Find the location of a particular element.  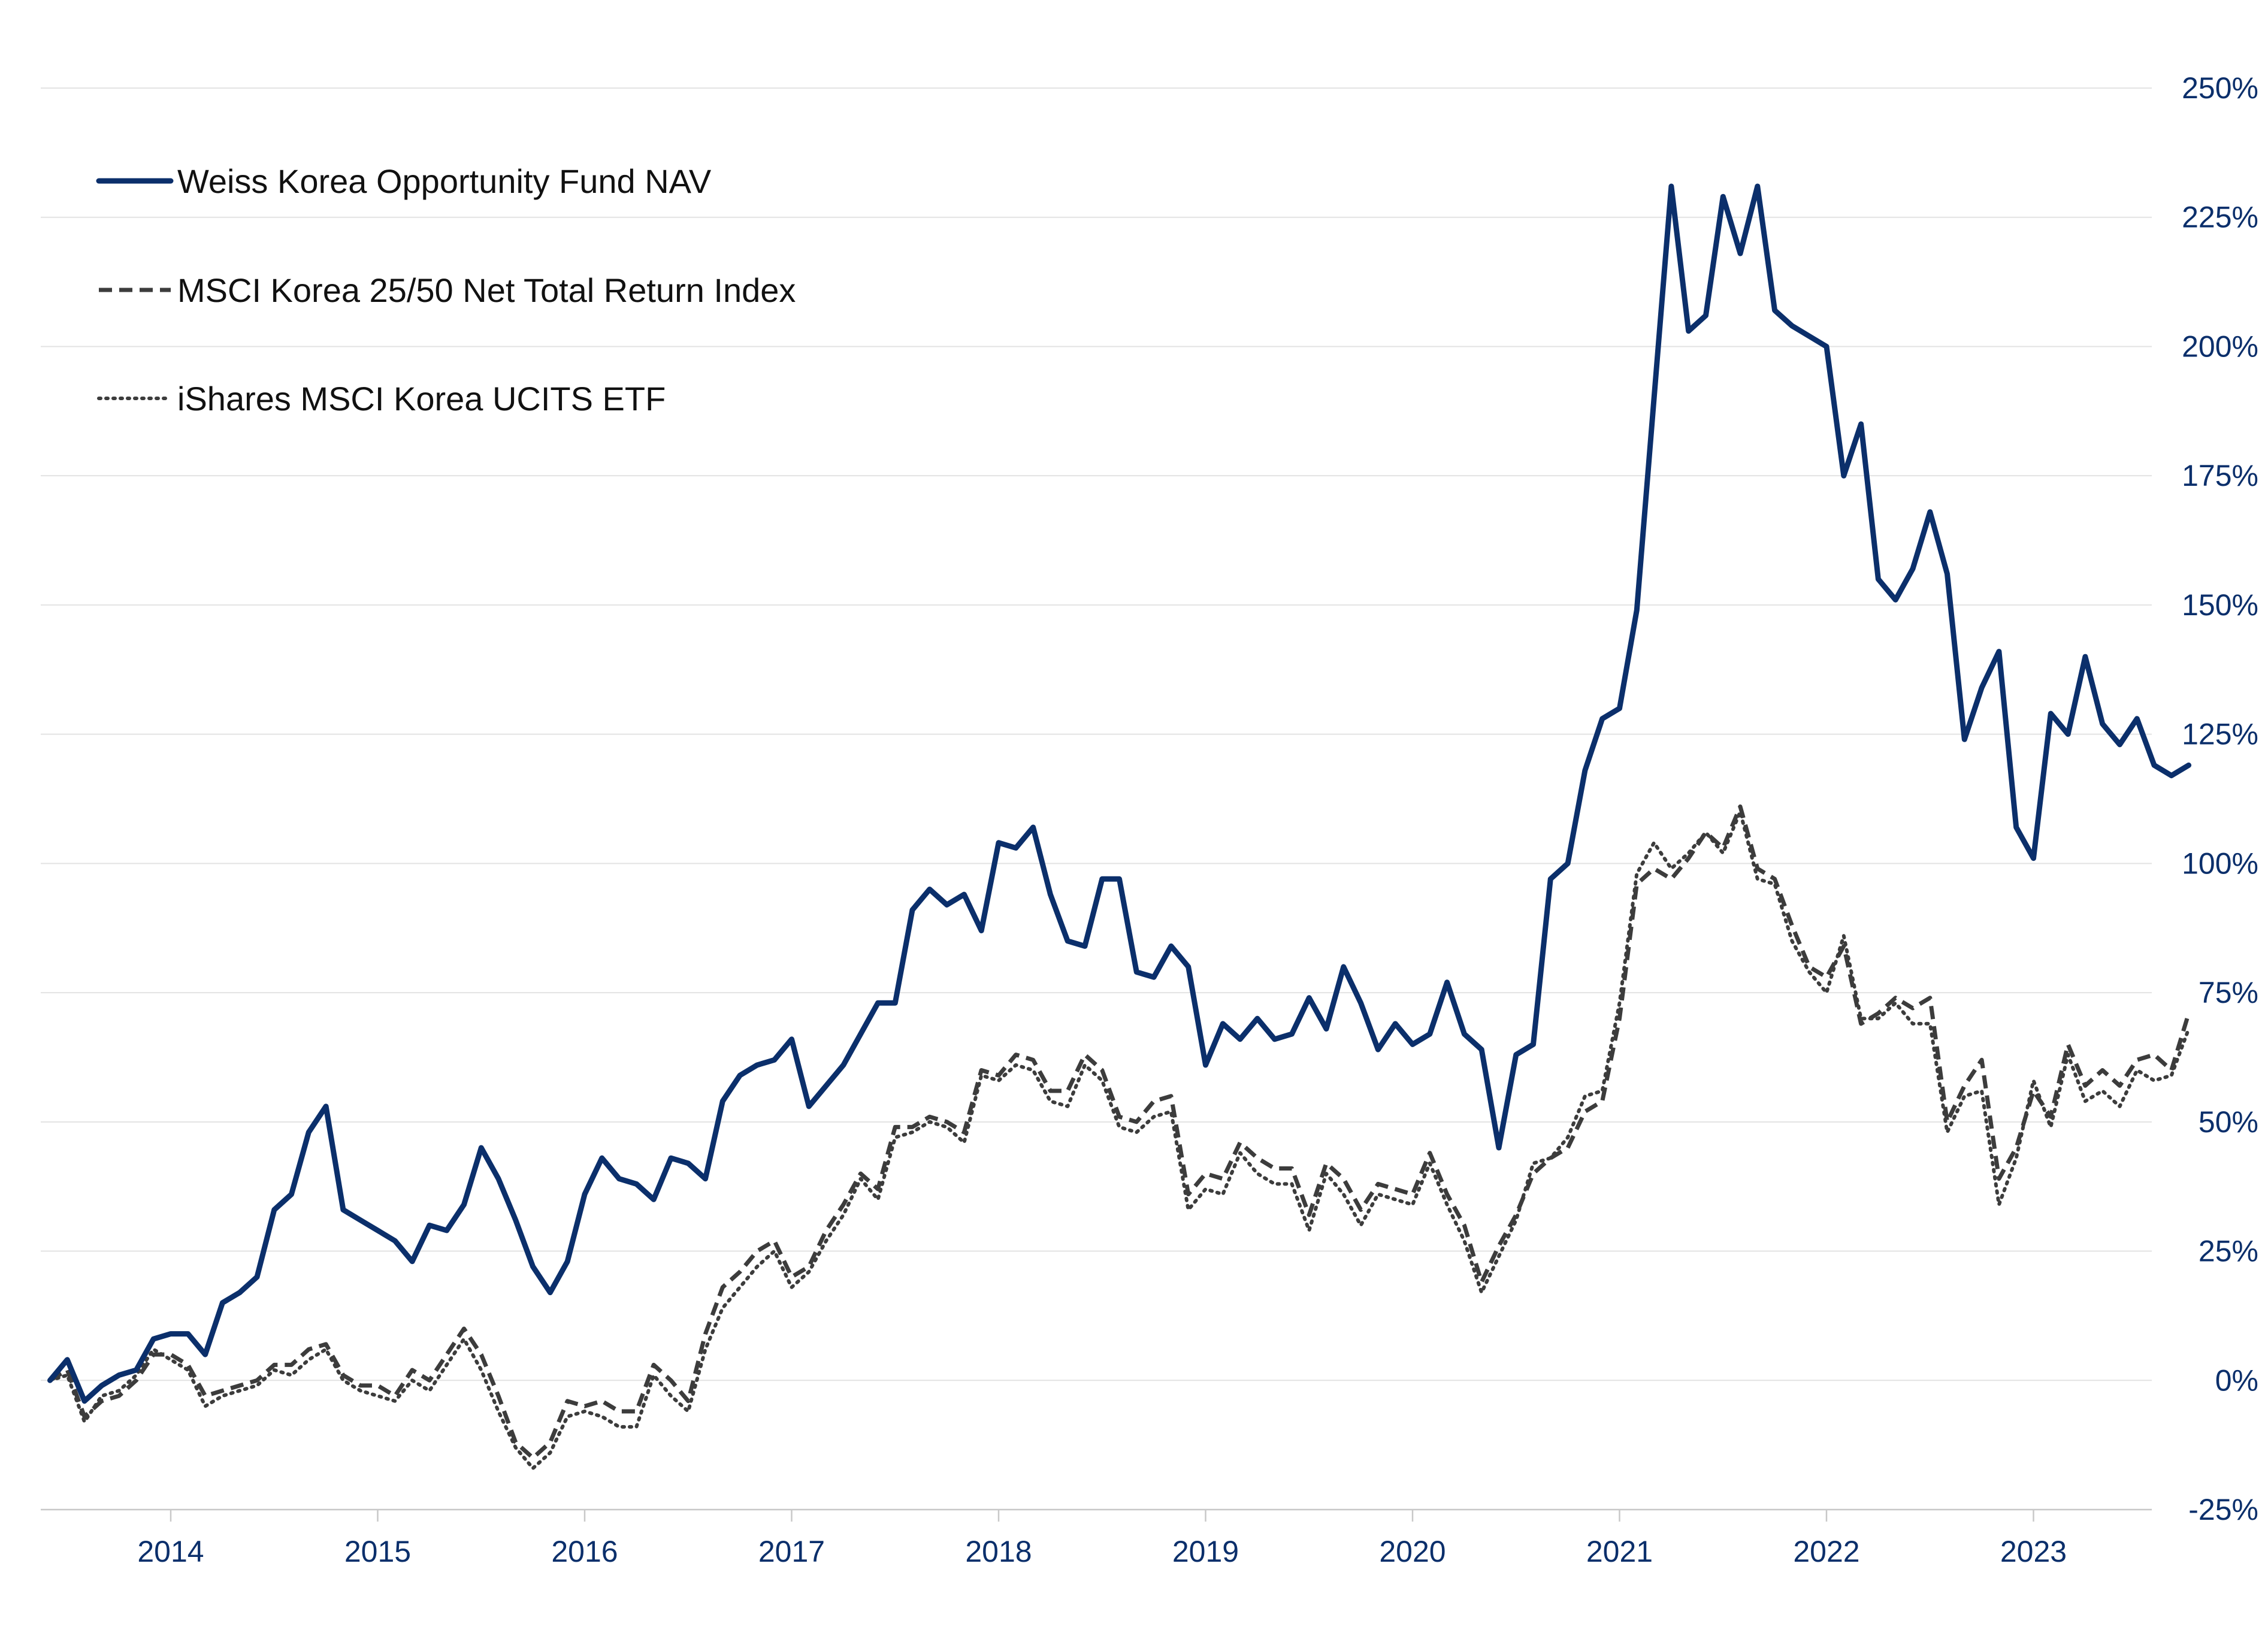

y-tick-label: 150% is located at coordinates (2220, 605).